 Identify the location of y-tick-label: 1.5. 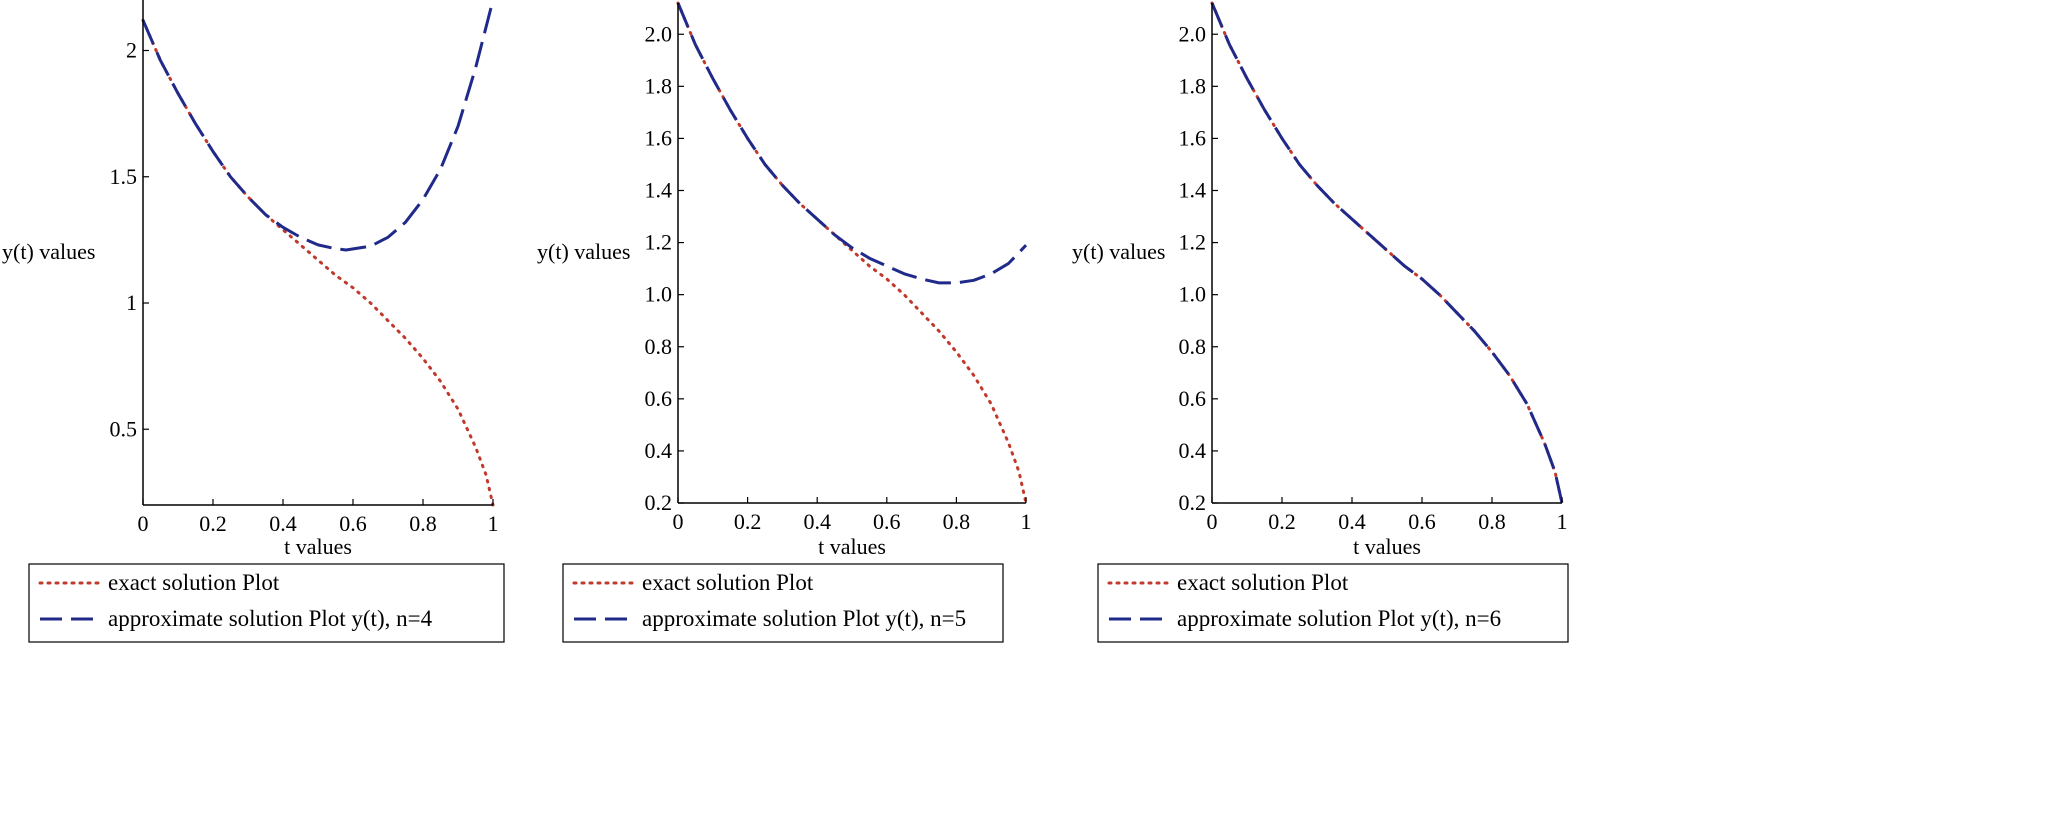
(124, 176).